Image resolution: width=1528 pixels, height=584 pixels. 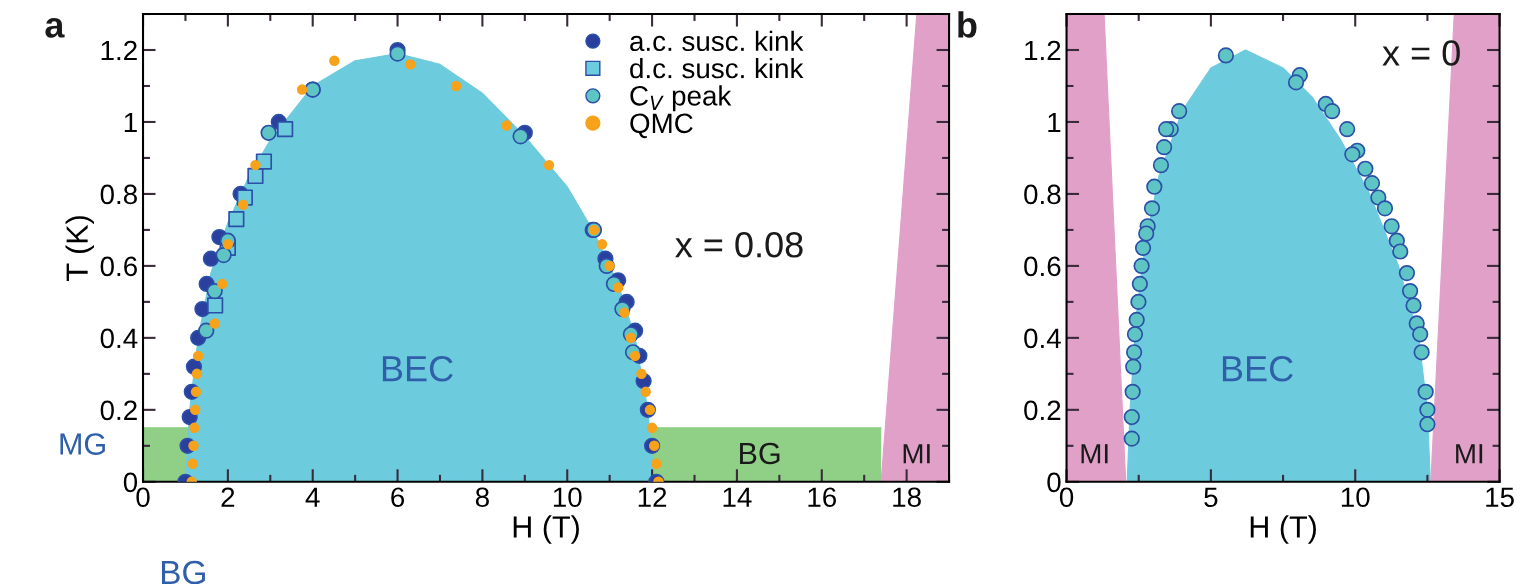 What do you see at coordinates (312, 497) in the screenshot?
I see `x-tick-label: 4` at bounding box center [312, 497].